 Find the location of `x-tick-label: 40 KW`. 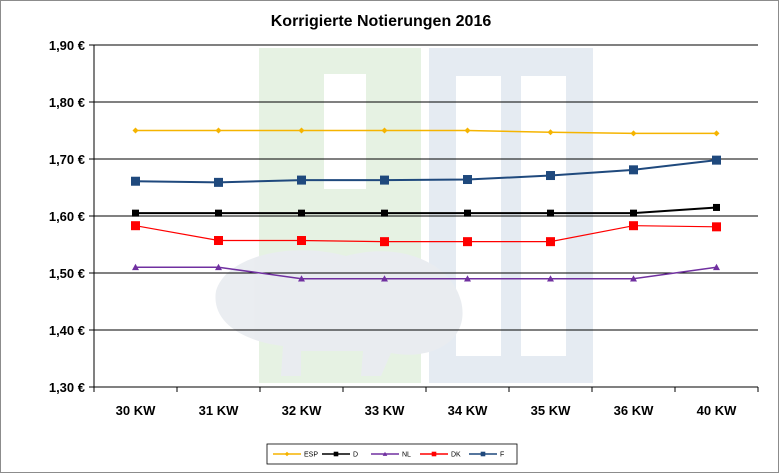

x-tick-label: 40 KW is located at coordinates (717, 410).